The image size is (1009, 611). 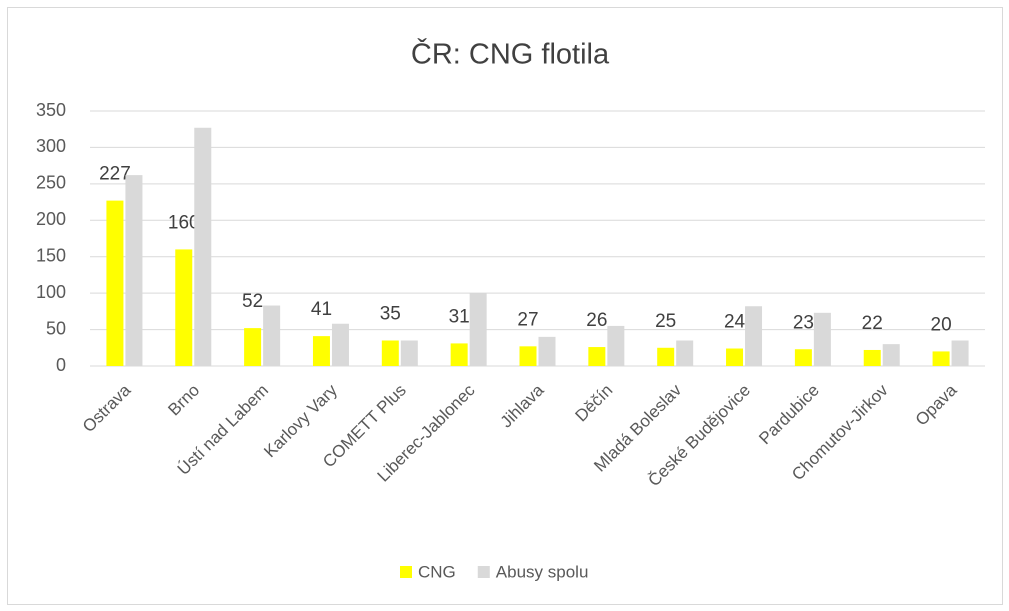 I want to click on y-tick-label: 100, so click(x=51, y=292).